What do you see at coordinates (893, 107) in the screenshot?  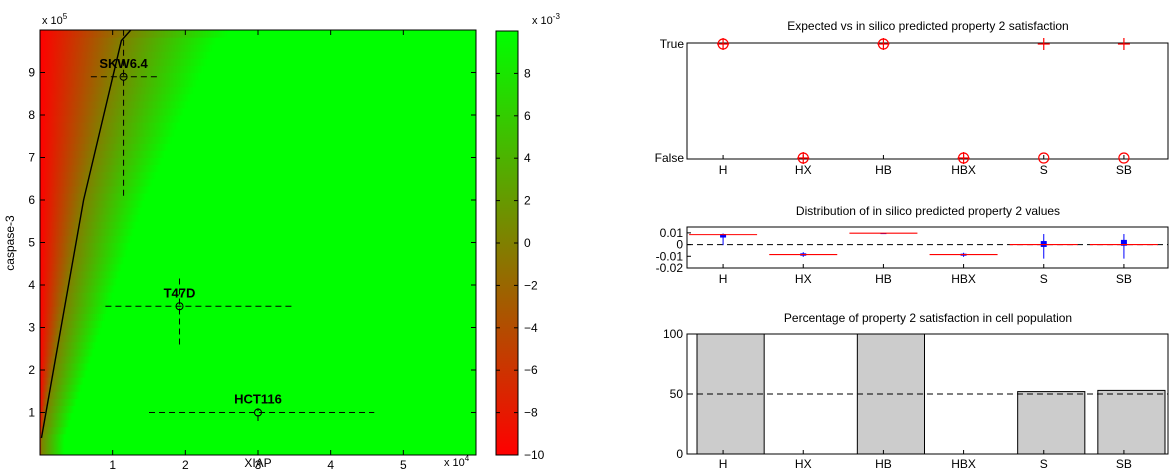 I see `satisfaction-plot: True False H HX HB HBX S SB` at bounding box center [893, 107].